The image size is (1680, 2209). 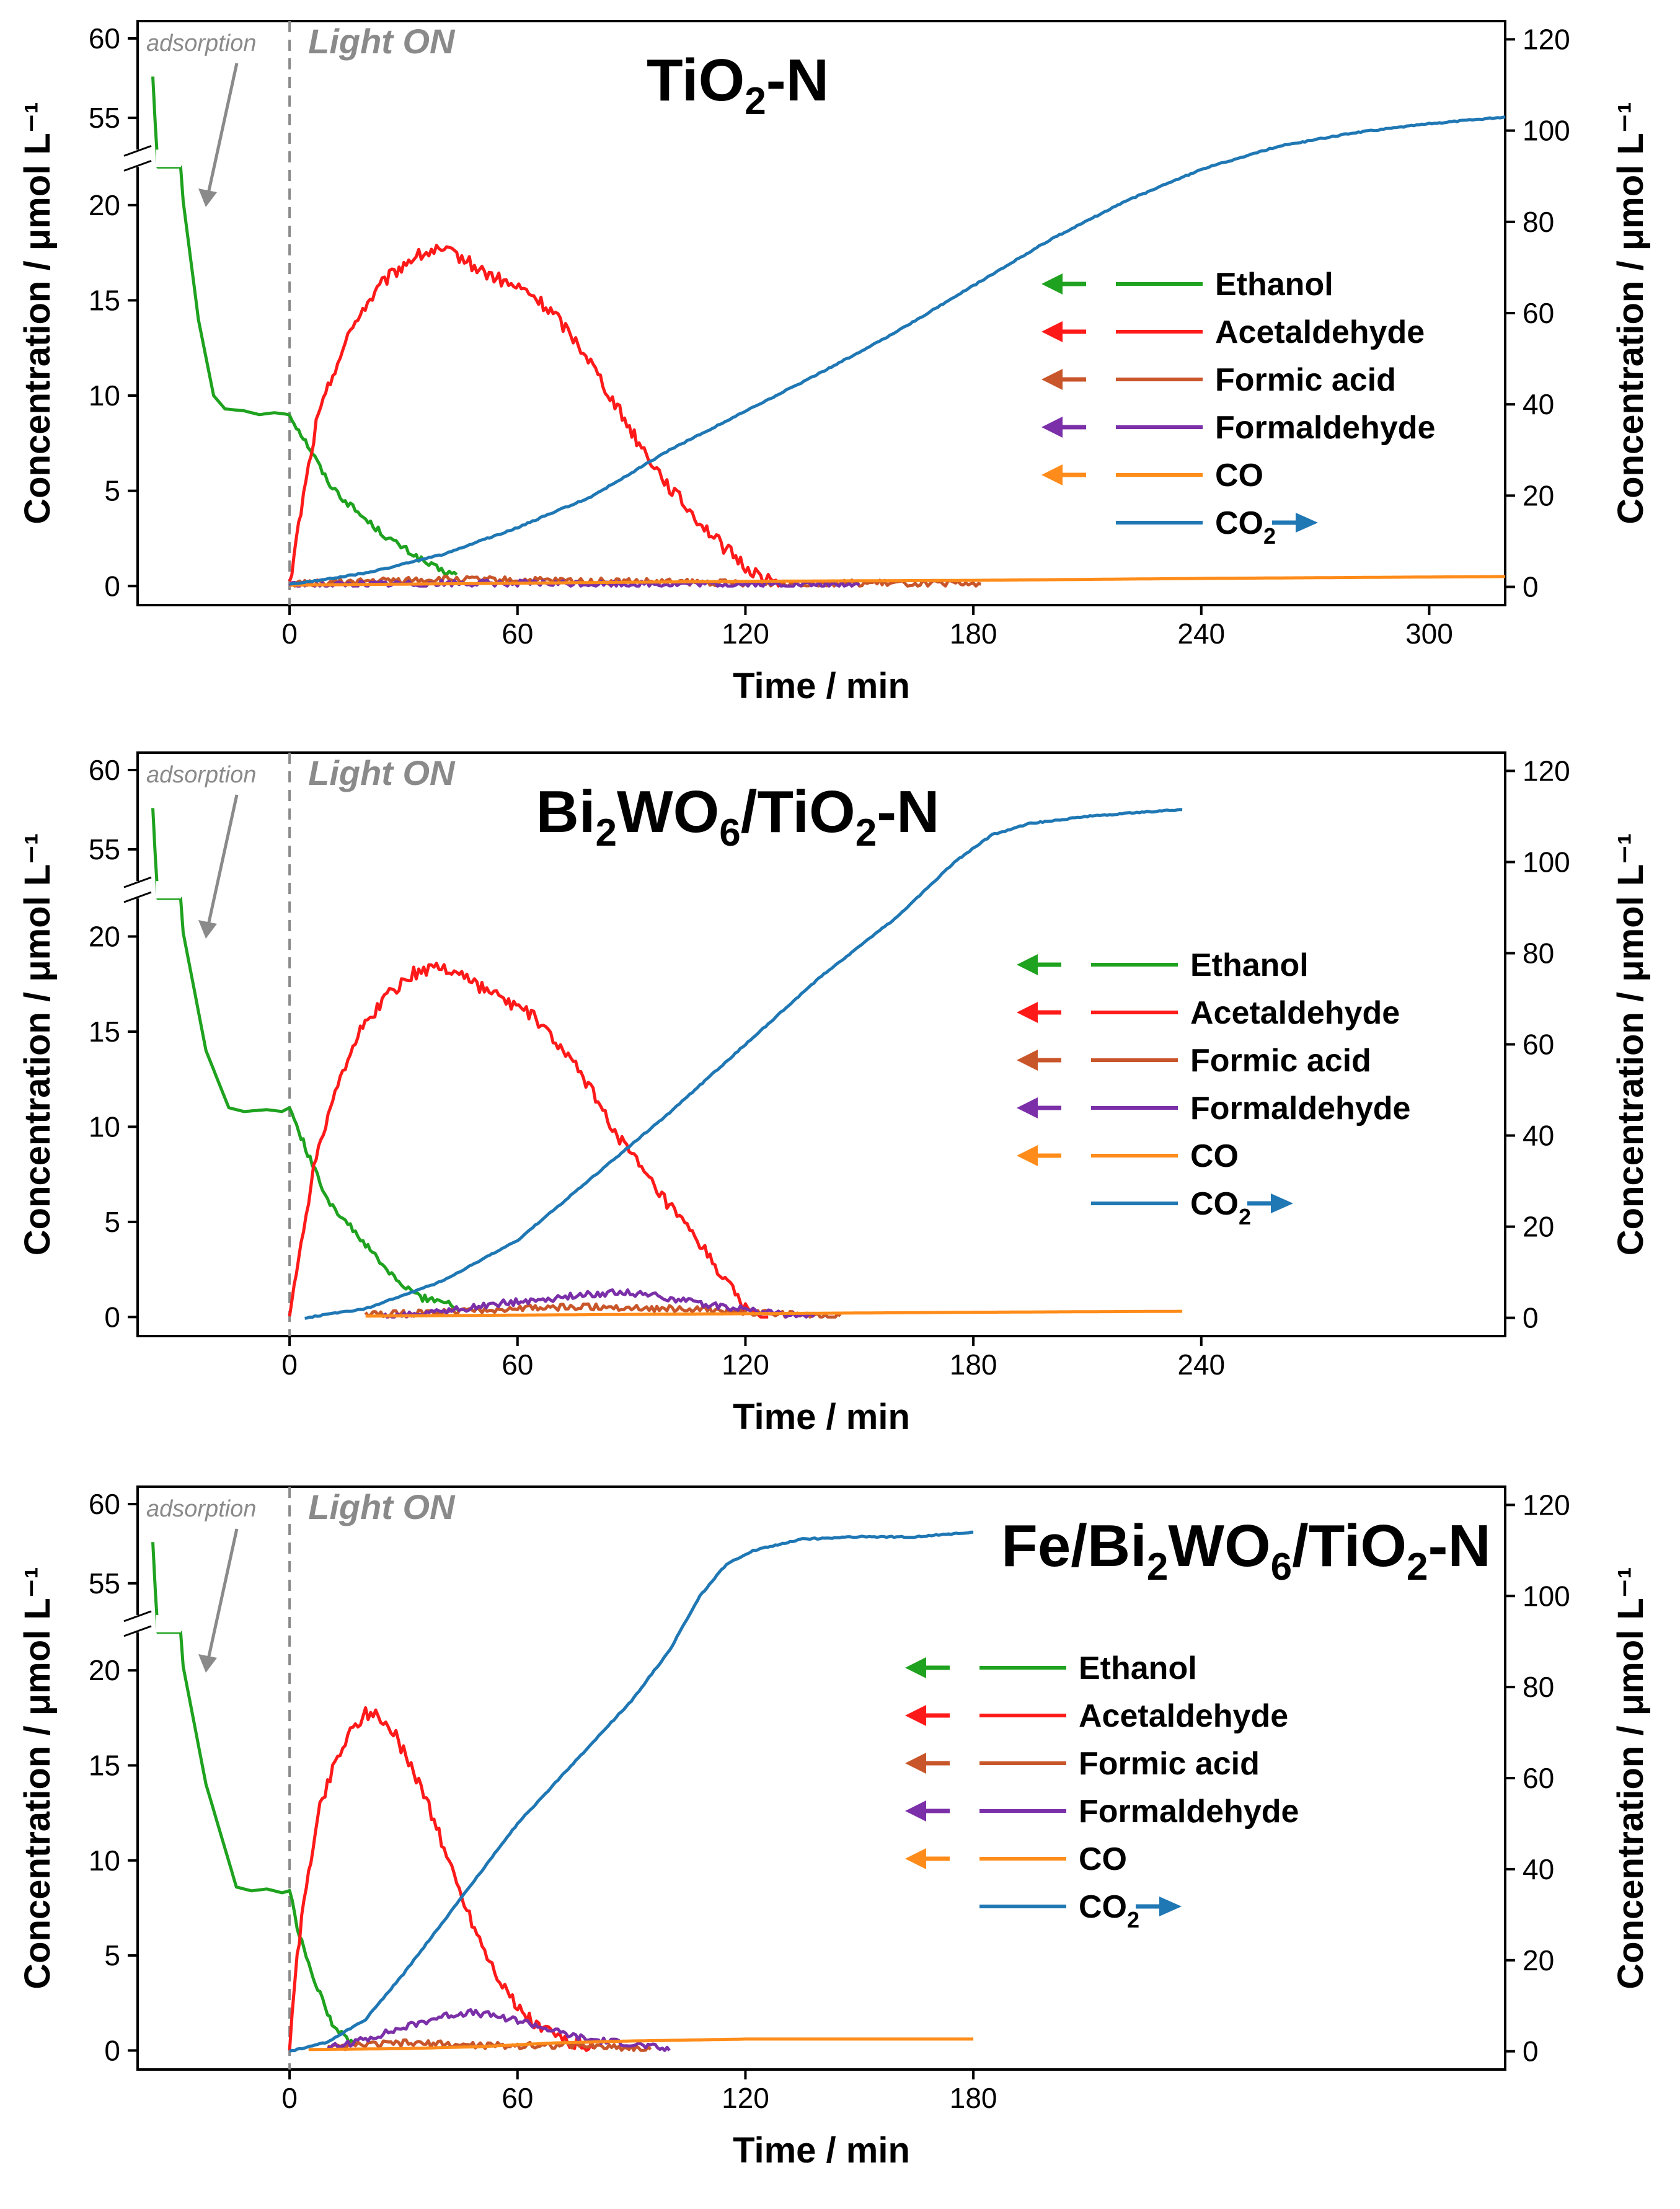 I want to click on chart-title: Fe/Bi2WO6/TiO2-N, so click(x=1246, y=1550).